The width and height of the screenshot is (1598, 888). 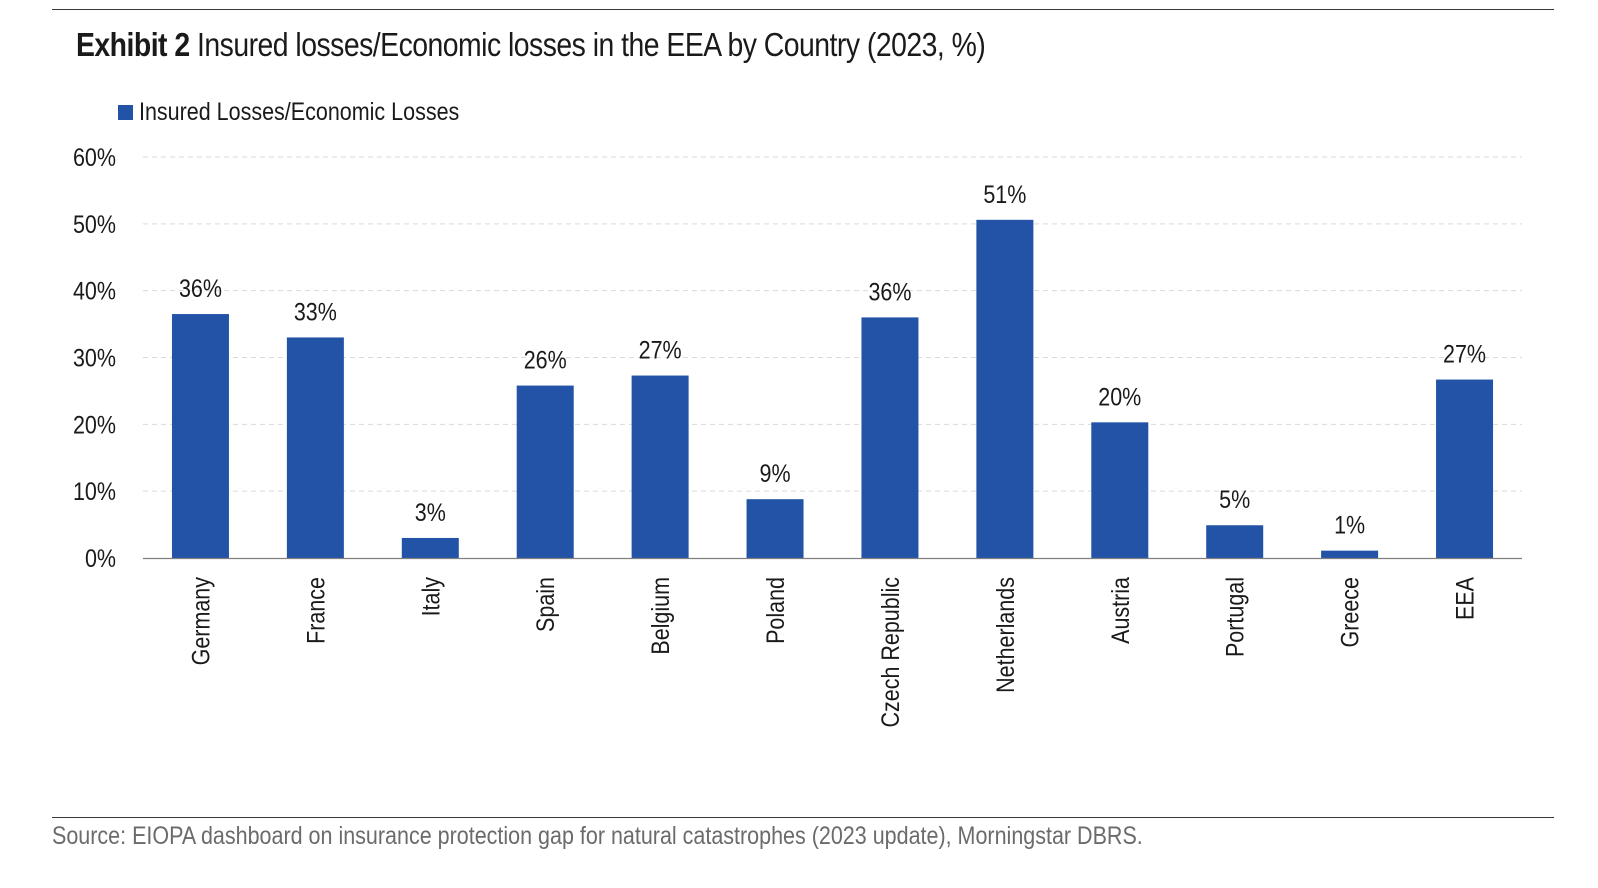 What do you see at coordinates (315, 312) in the screenshot?
I see `data-label: 33%` at bounding box center [315, 312].